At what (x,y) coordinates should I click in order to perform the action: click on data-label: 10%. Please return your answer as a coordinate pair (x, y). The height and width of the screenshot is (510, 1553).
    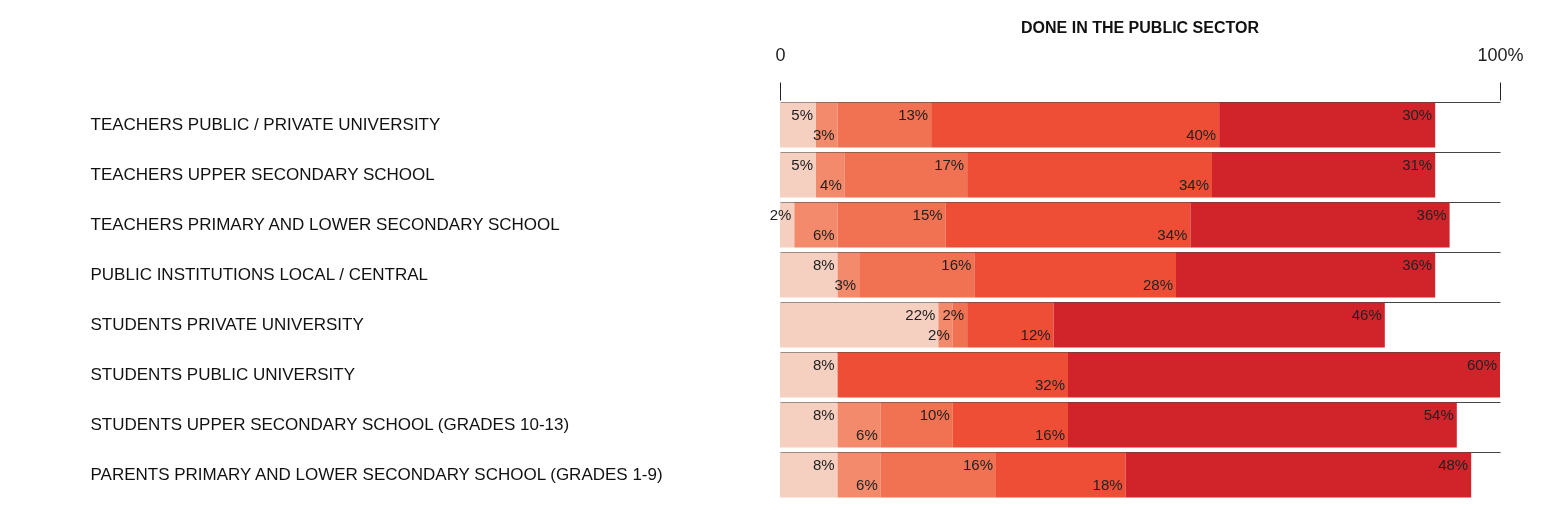
    Looking at the image, I should click on (934, 414).